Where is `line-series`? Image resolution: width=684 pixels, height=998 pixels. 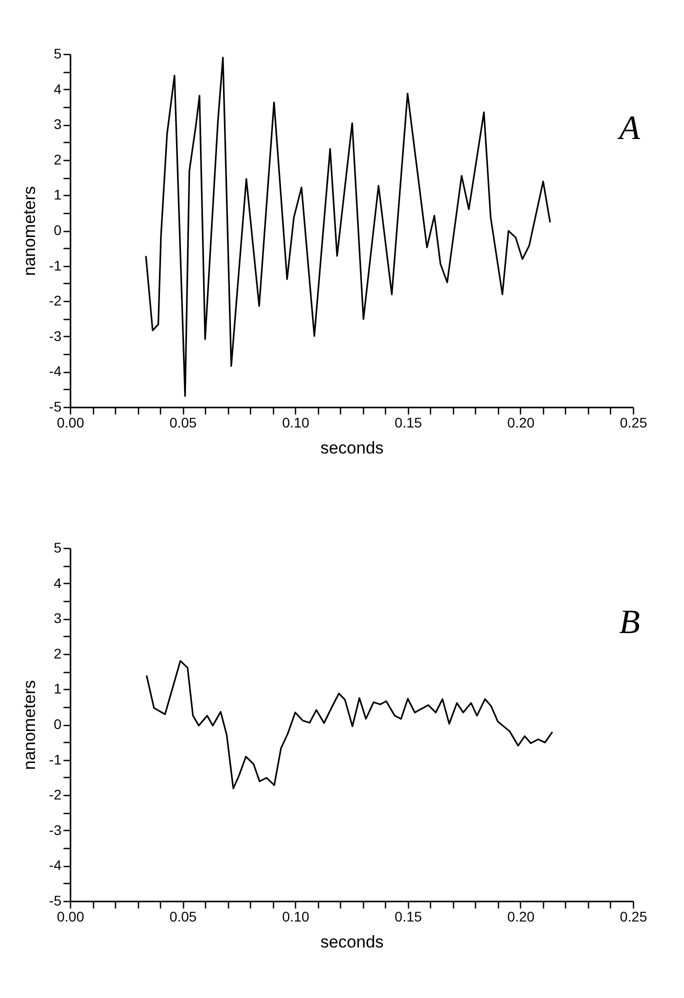
line-series is located at coordinates (350, 725).